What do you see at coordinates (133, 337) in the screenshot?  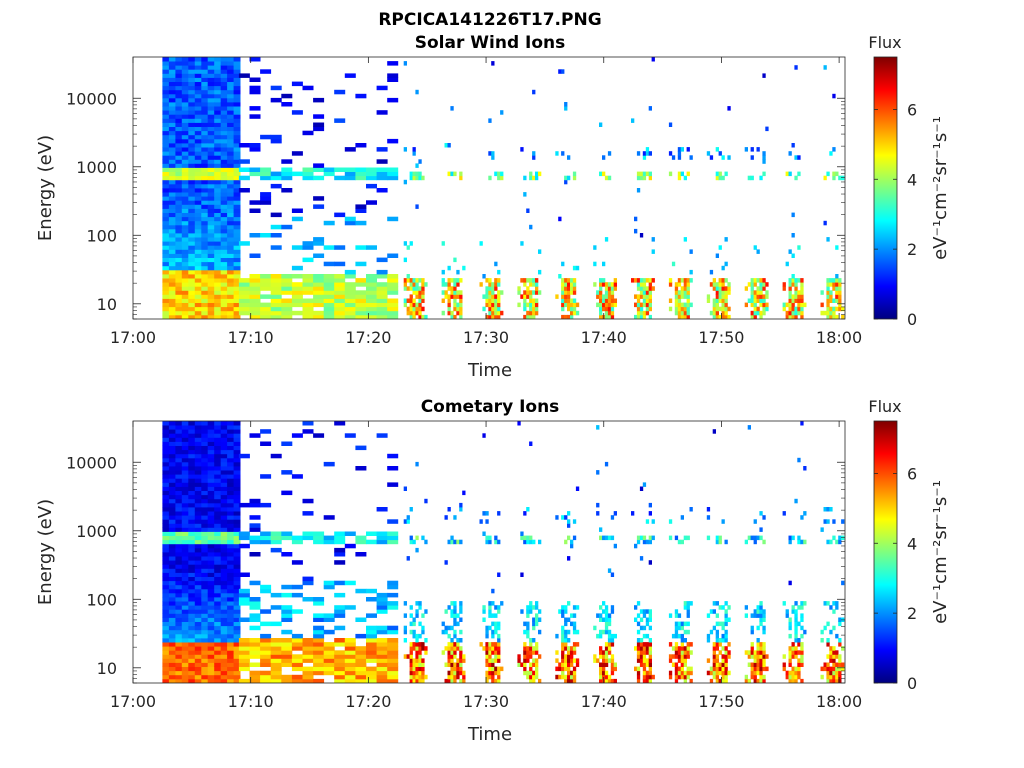 I see `x-tick-label: 17:00` at bounding box center [133, 337].